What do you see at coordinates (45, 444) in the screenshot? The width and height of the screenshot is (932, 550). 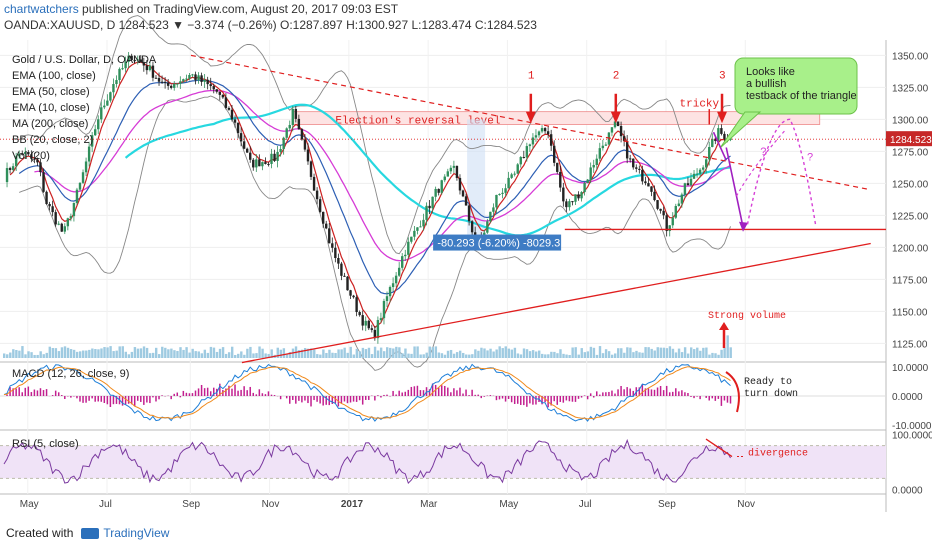 I see `rsi-label: RSI (5, close)` at bounding box center [45, 444].